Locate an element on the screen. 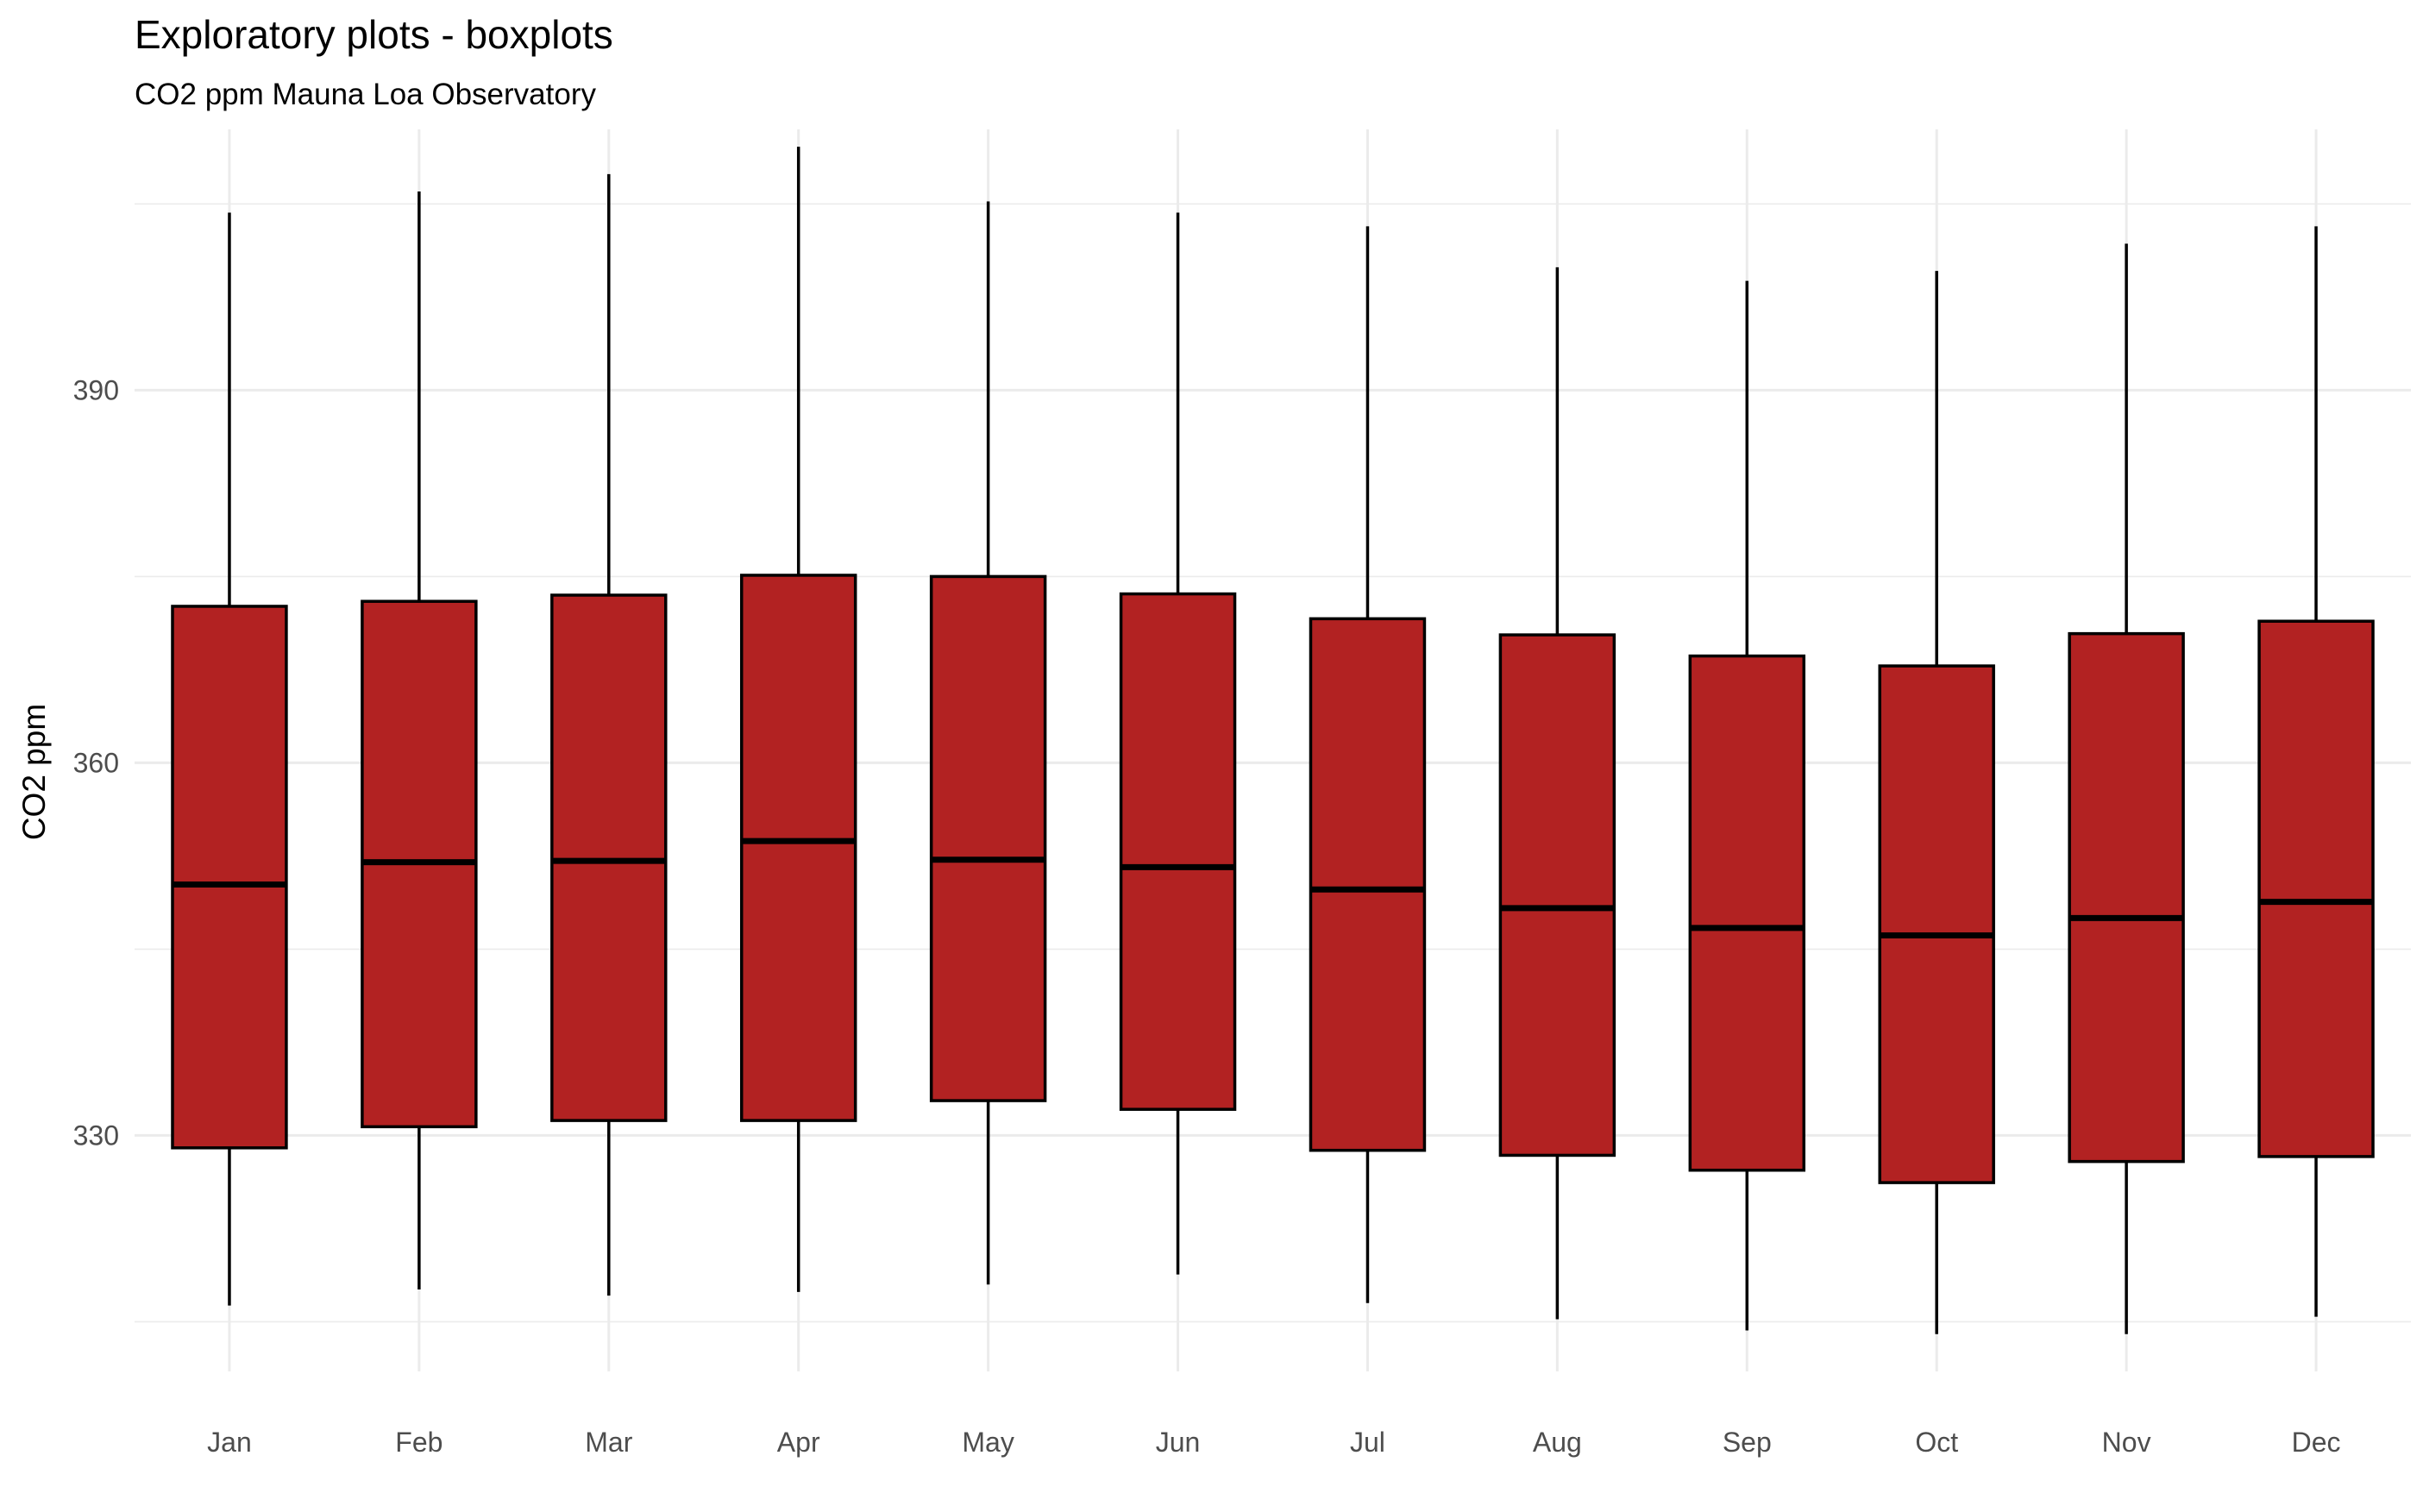 The height and width of the screenshot is (1512, 2423). box-aug is located at coordinates (1557, 793).